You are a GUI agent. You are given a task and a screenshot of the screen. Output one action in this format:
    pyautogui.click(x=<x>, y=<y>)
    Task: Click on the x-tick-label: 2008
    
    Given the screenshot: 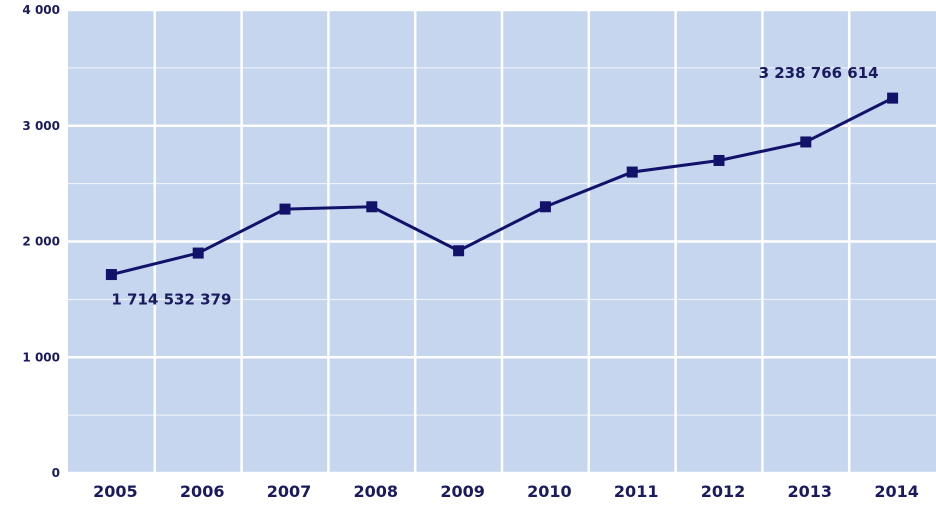 What is the action you would take?
    pyautogui.click(x=376, y=491)
    